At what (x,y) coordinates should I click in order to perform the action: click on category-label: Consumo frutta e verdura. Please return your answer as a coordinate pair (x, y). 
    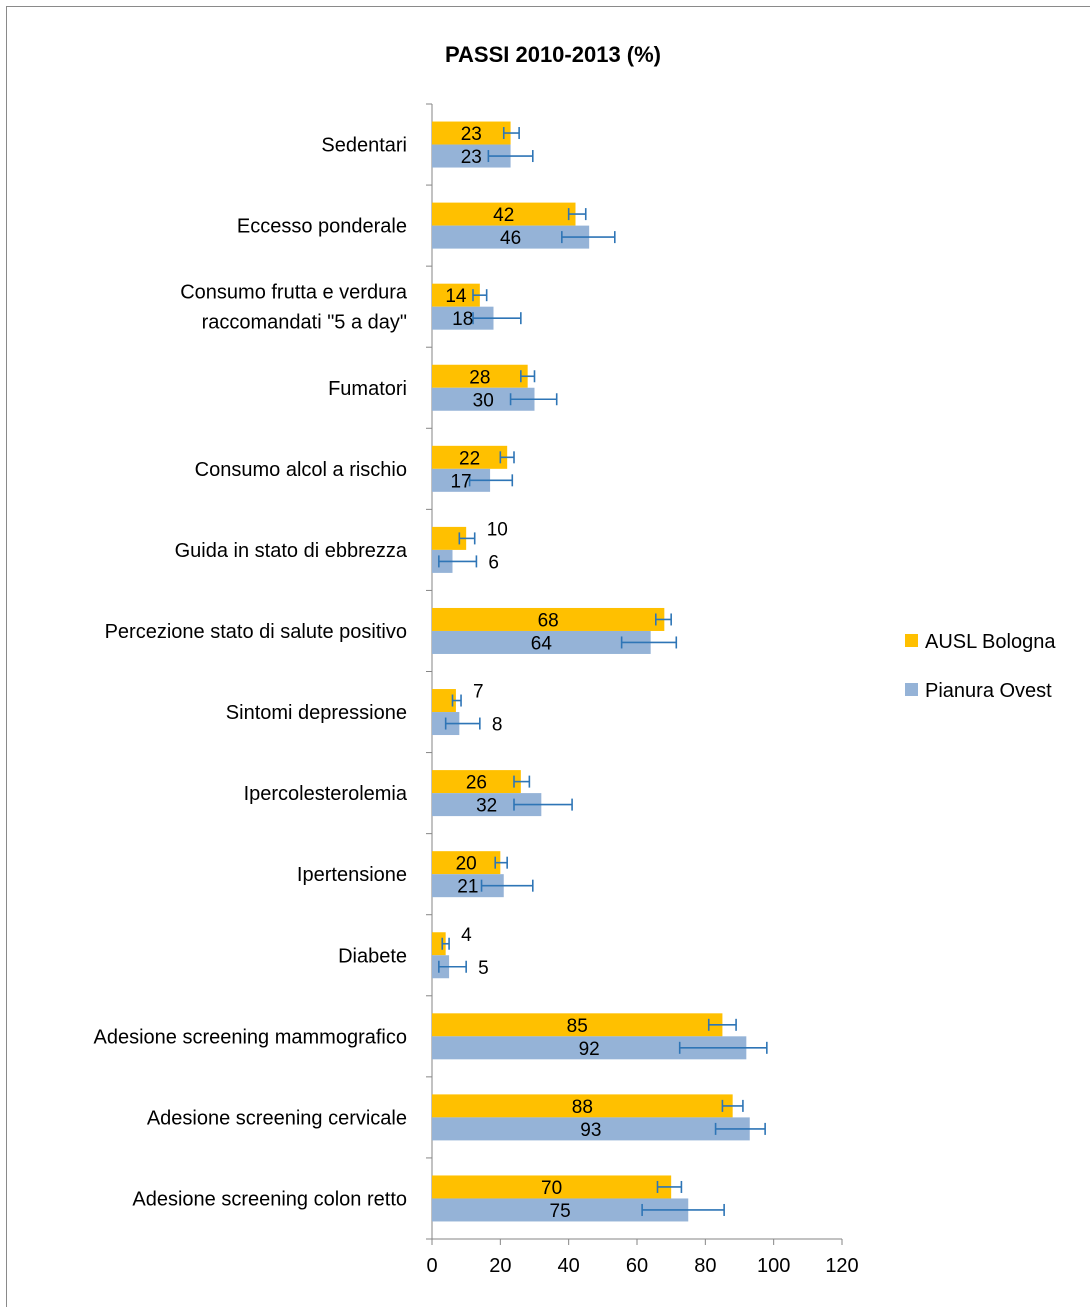
    Looking at the image, I should click on (294, 293).